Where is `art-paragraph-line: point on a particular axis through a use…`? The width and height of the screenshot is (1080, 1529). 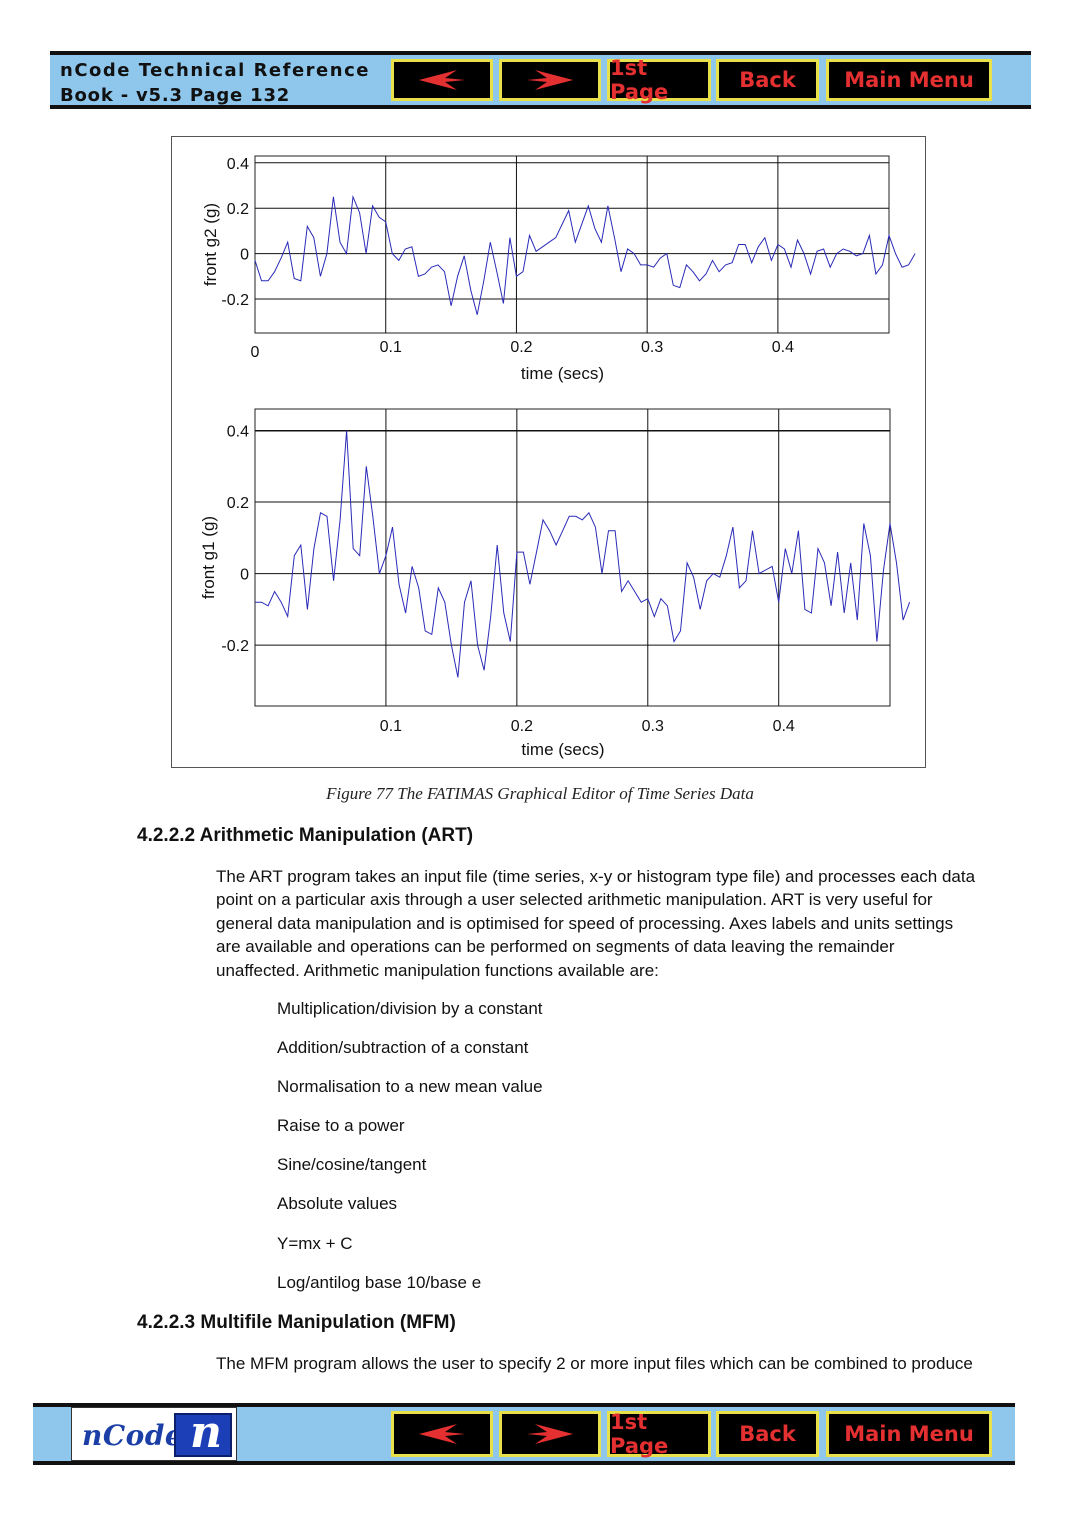 art-paragraph-line: point on a particular axis through a use… is located at coordinates (574, 900).